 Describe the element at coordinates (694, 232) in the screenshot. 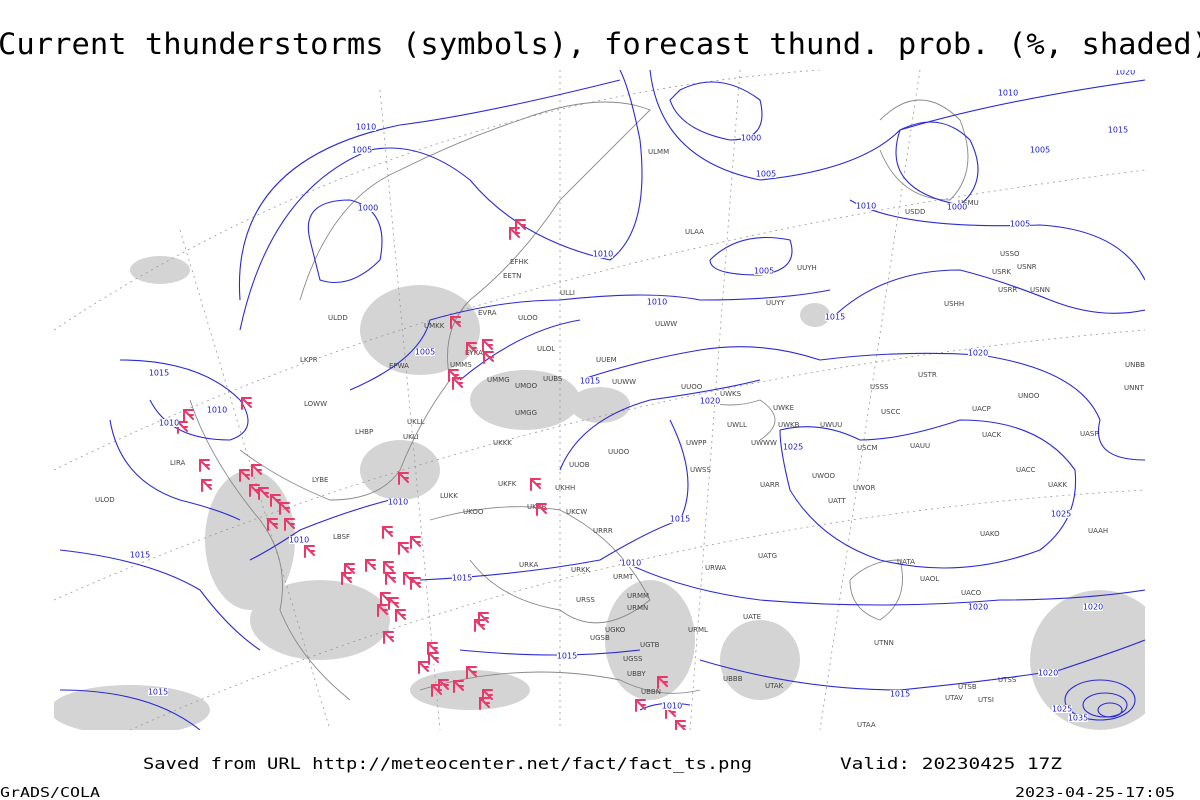

I see `station-code: ULAA` at that location.